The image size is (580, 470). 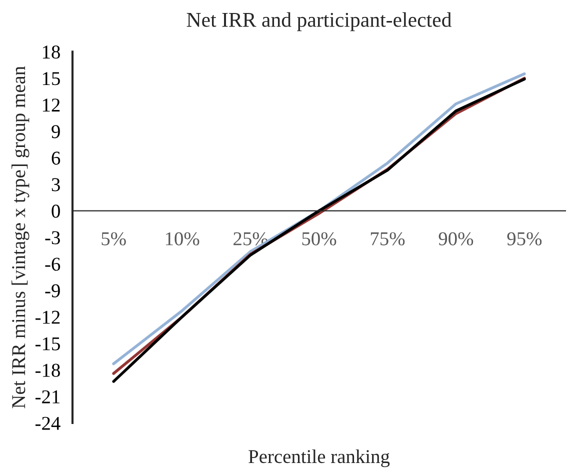 What do you see at coordinates (48, 317) in the screenshot?
I see `y-tick-label: -12` at bounding box center [48, 317].